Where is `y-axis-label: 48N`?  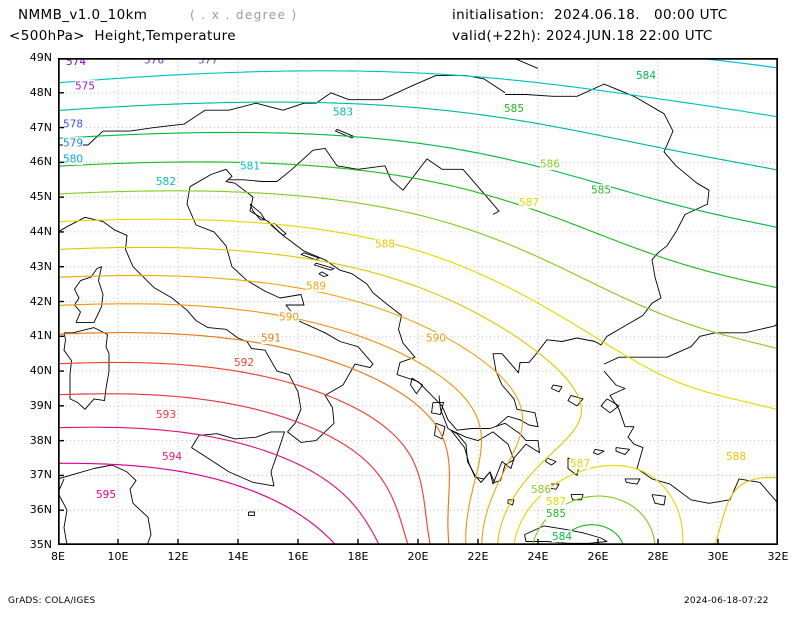
y-axis-label: 48N is located at coordinates (40, 92).